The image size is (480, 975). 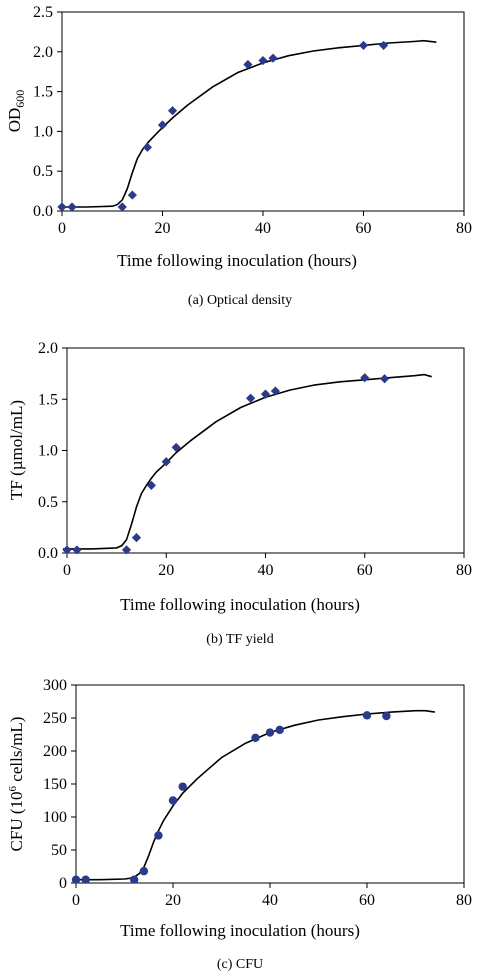 I want to click on y-axis-label: OD600, so click(x=16, y=111).